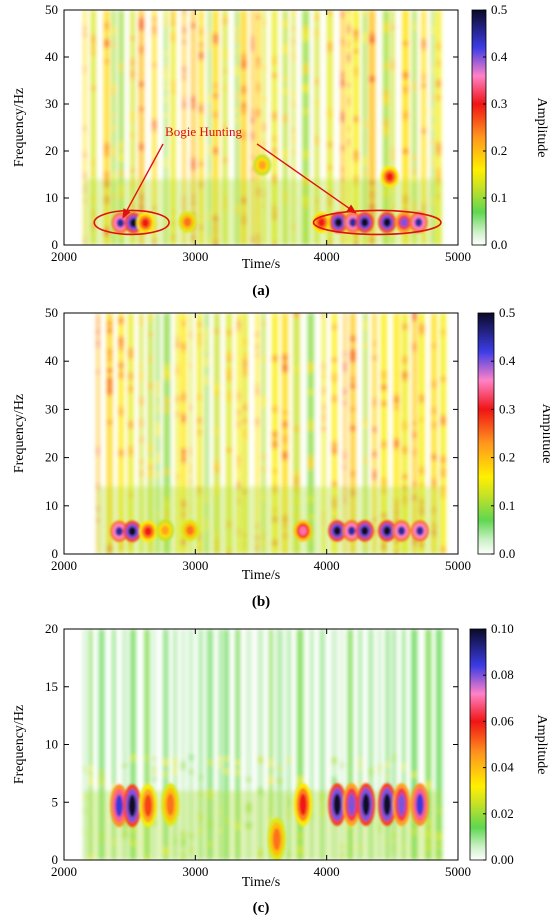 The height and width of the screenshot is (923, 550). Describe the element at coordinates (502, 859) in the screenshot. I see `colorbar-tick-label: 0.00` at that location.